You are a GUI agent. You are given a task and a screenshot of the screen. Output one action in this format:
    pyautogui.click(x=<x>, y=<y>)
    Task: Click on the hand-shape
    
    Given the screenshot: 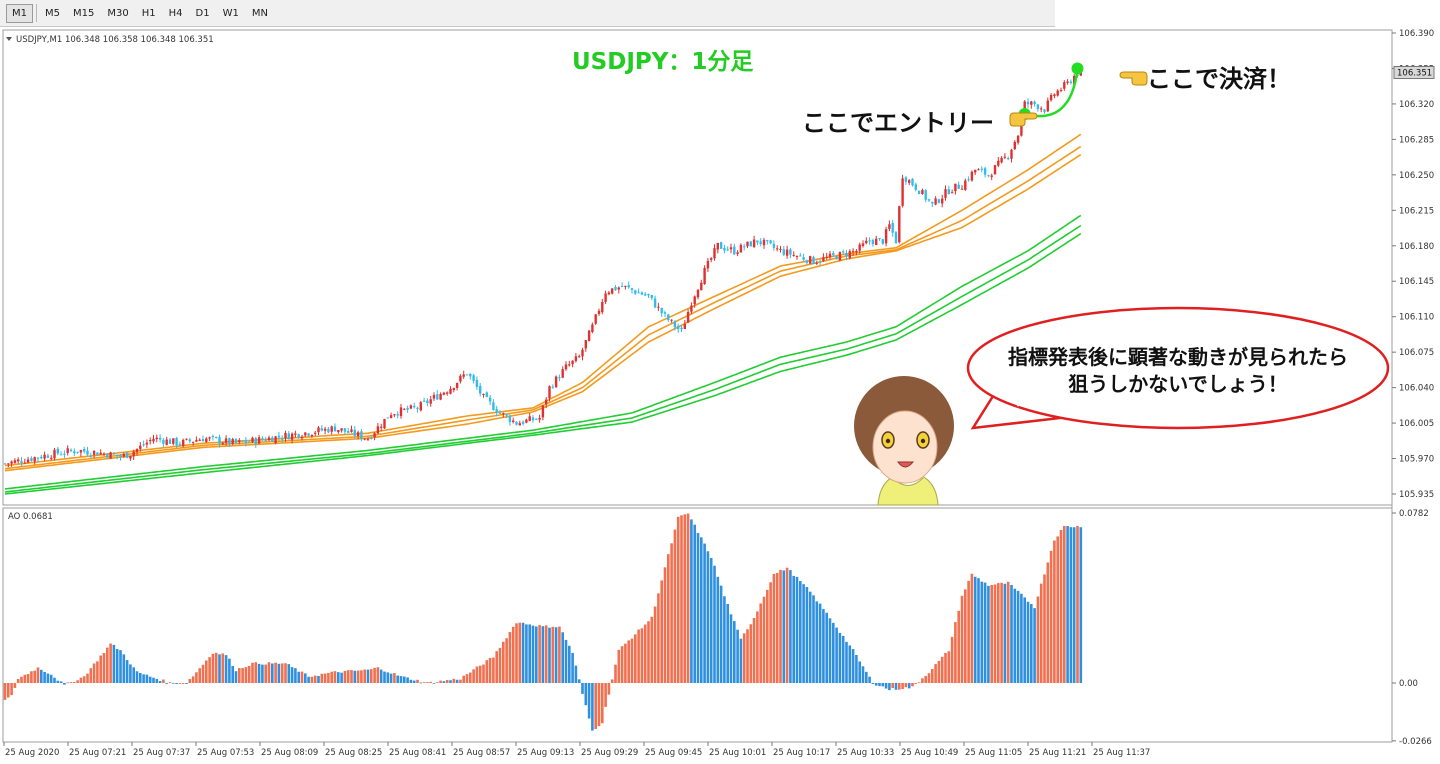 What is the action you would take?
    pyautogui.click(x=1023, y=119)
    